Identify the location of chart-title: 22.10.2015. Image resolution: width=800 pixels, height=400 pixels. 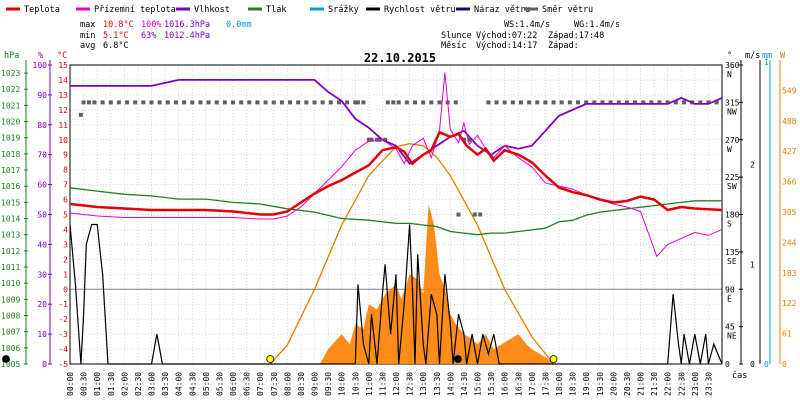
(400, 58).